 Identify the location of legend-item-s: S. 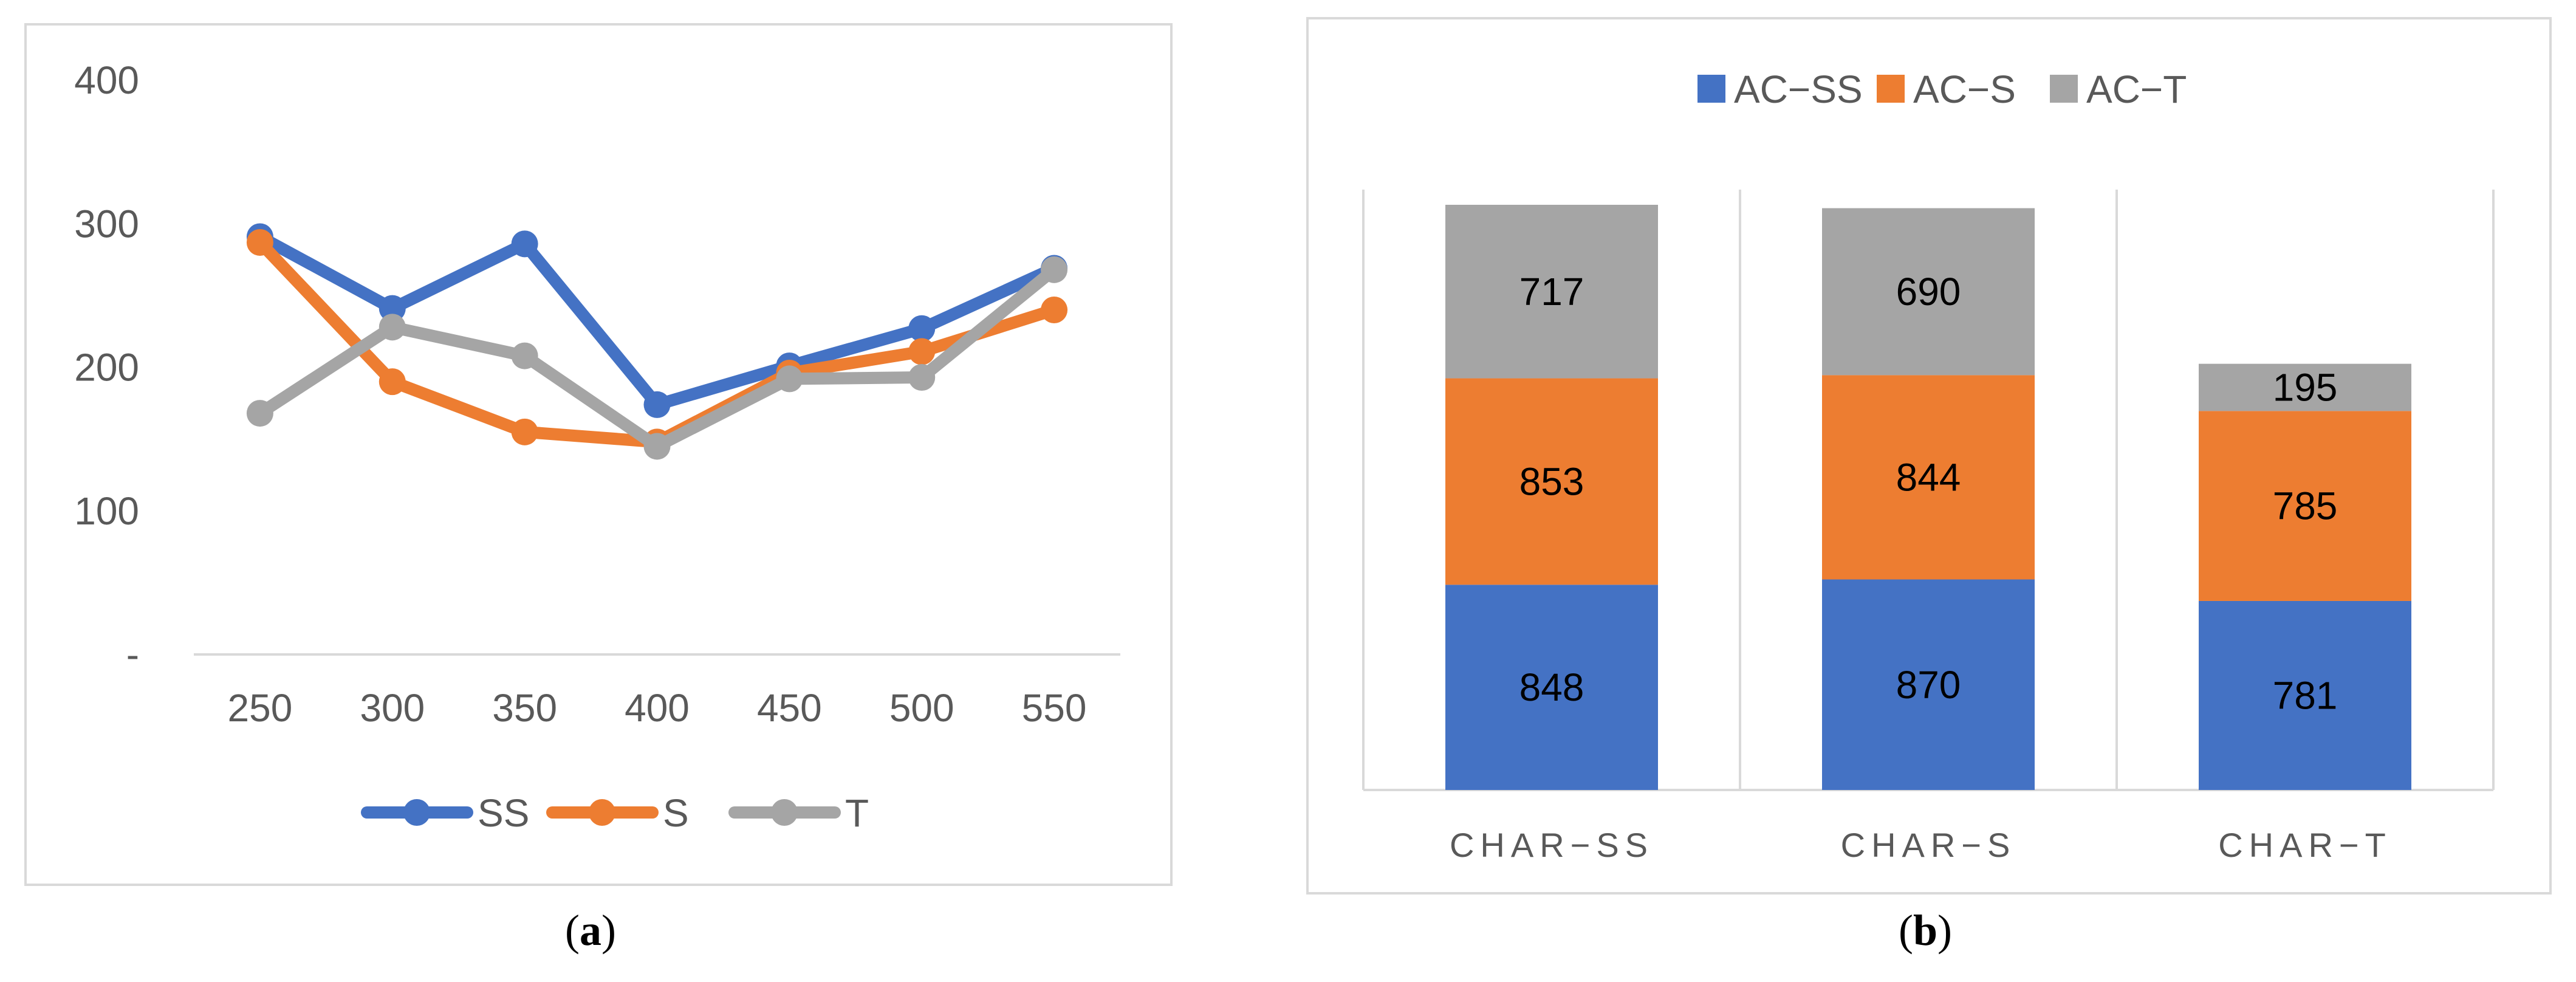
(617, 813).